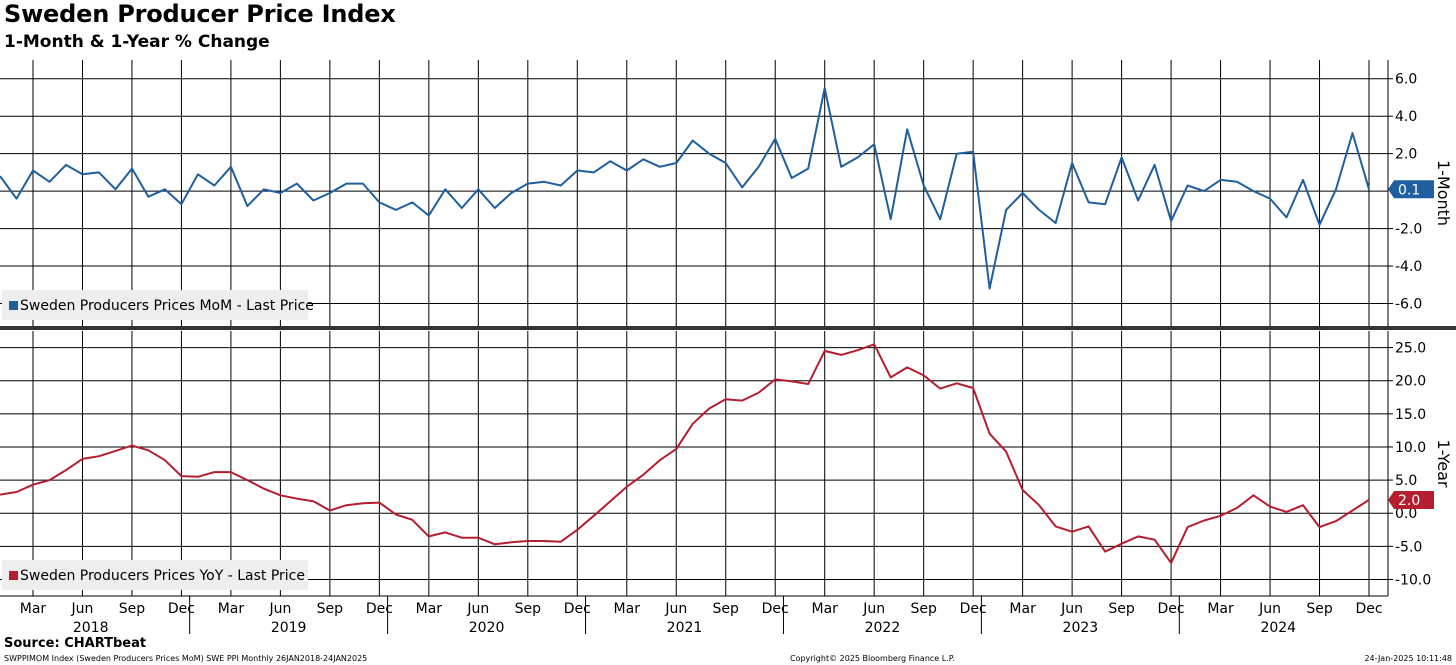 This screenshot has width=1456, height=665. I want to click on last-value-label-mom: 0.1, so click(1409, 190).